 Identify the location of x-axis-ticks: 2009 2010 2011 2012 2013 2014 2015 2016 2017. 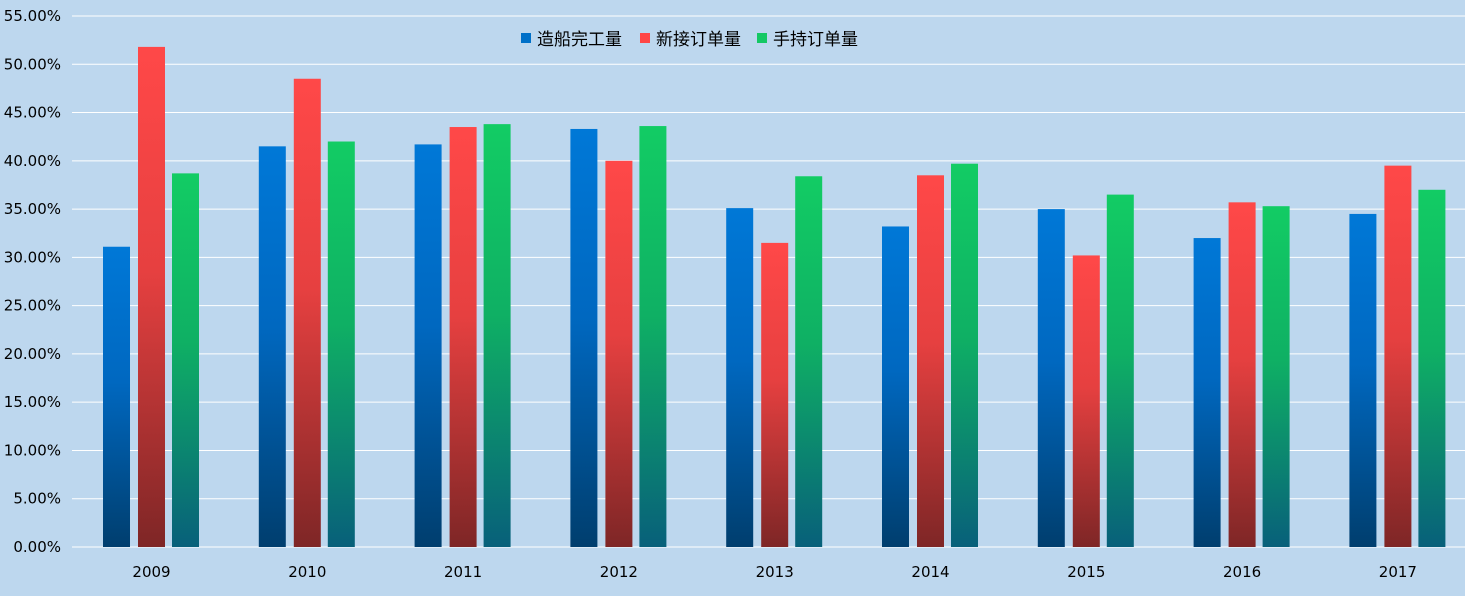
(774, 572).